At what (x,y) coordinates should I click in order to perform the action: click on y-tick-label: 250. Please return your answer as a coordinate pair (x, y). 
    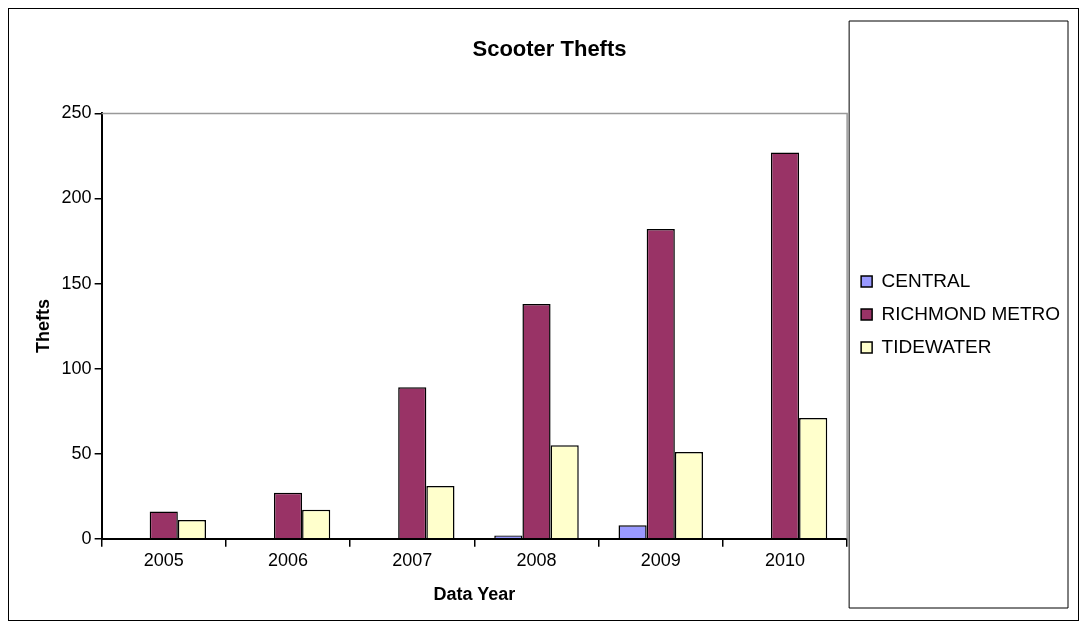
    Looking at the image, I should click on (76, 112).